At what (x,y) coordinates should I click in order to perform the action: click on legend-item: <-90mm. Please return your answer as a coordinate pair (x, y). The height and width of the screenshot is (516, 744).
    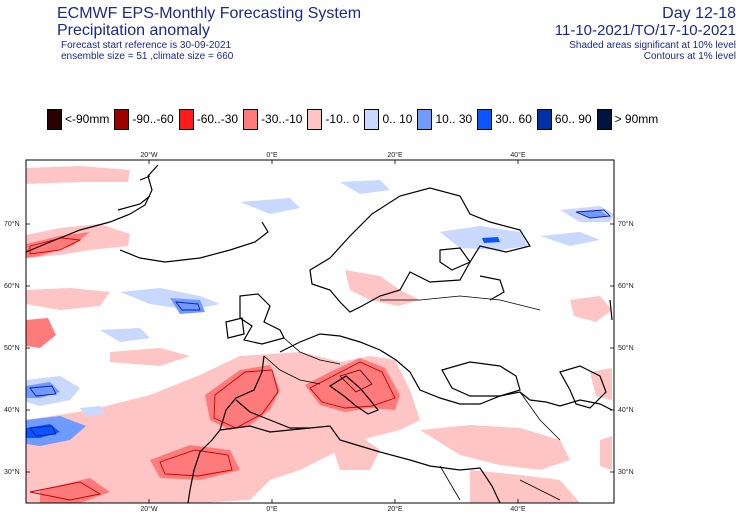
    Looking at the image, I should click on (80, 119).